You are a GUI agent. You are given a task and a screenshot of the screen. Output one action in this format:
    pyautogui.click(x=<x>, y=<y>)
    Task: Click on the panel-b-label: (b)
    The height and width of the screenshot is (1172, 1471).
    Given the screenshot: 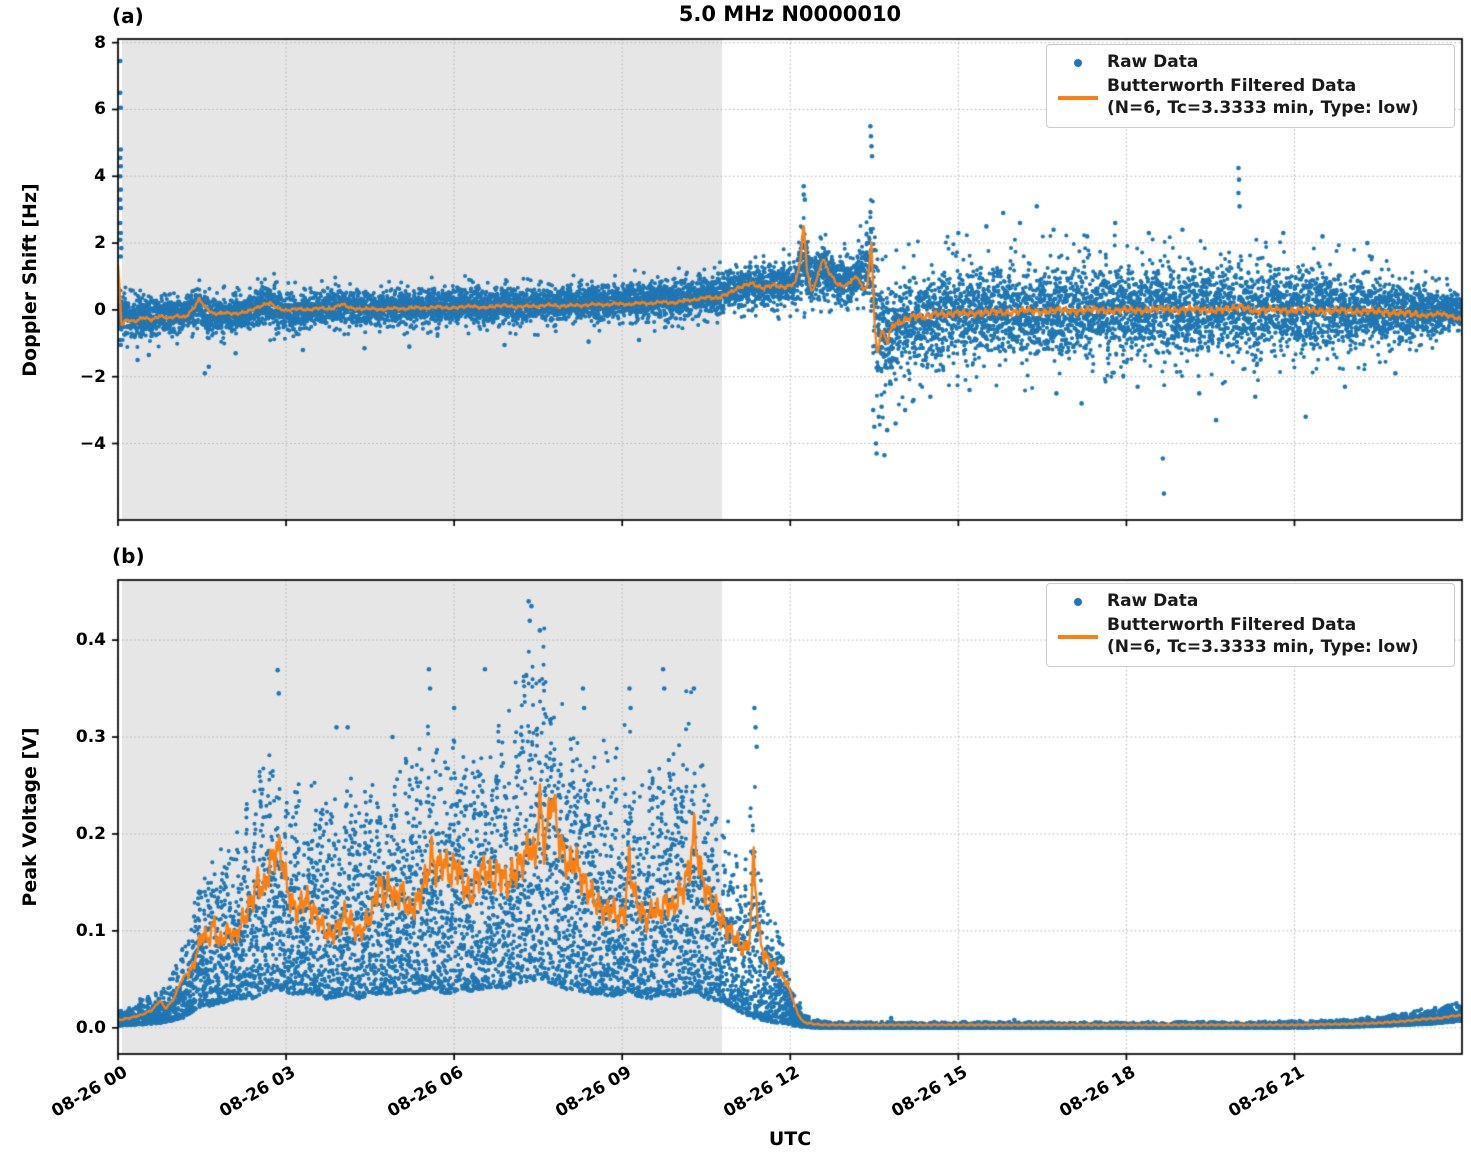 What is the action you would take?
    pyautogui.click(x=128, y=556)
    